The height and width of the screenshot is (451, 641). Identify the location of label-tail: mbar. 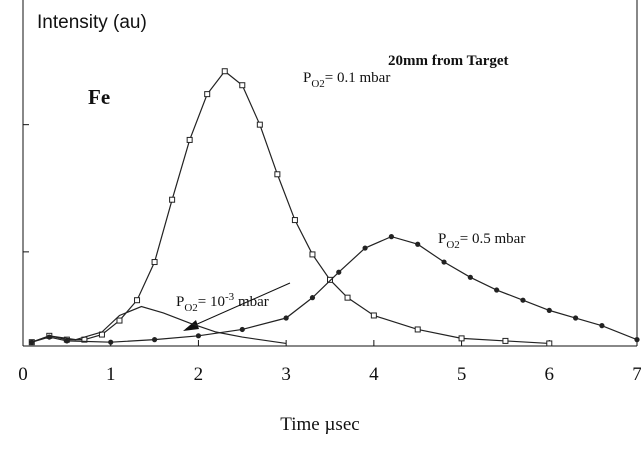
(251, 302).